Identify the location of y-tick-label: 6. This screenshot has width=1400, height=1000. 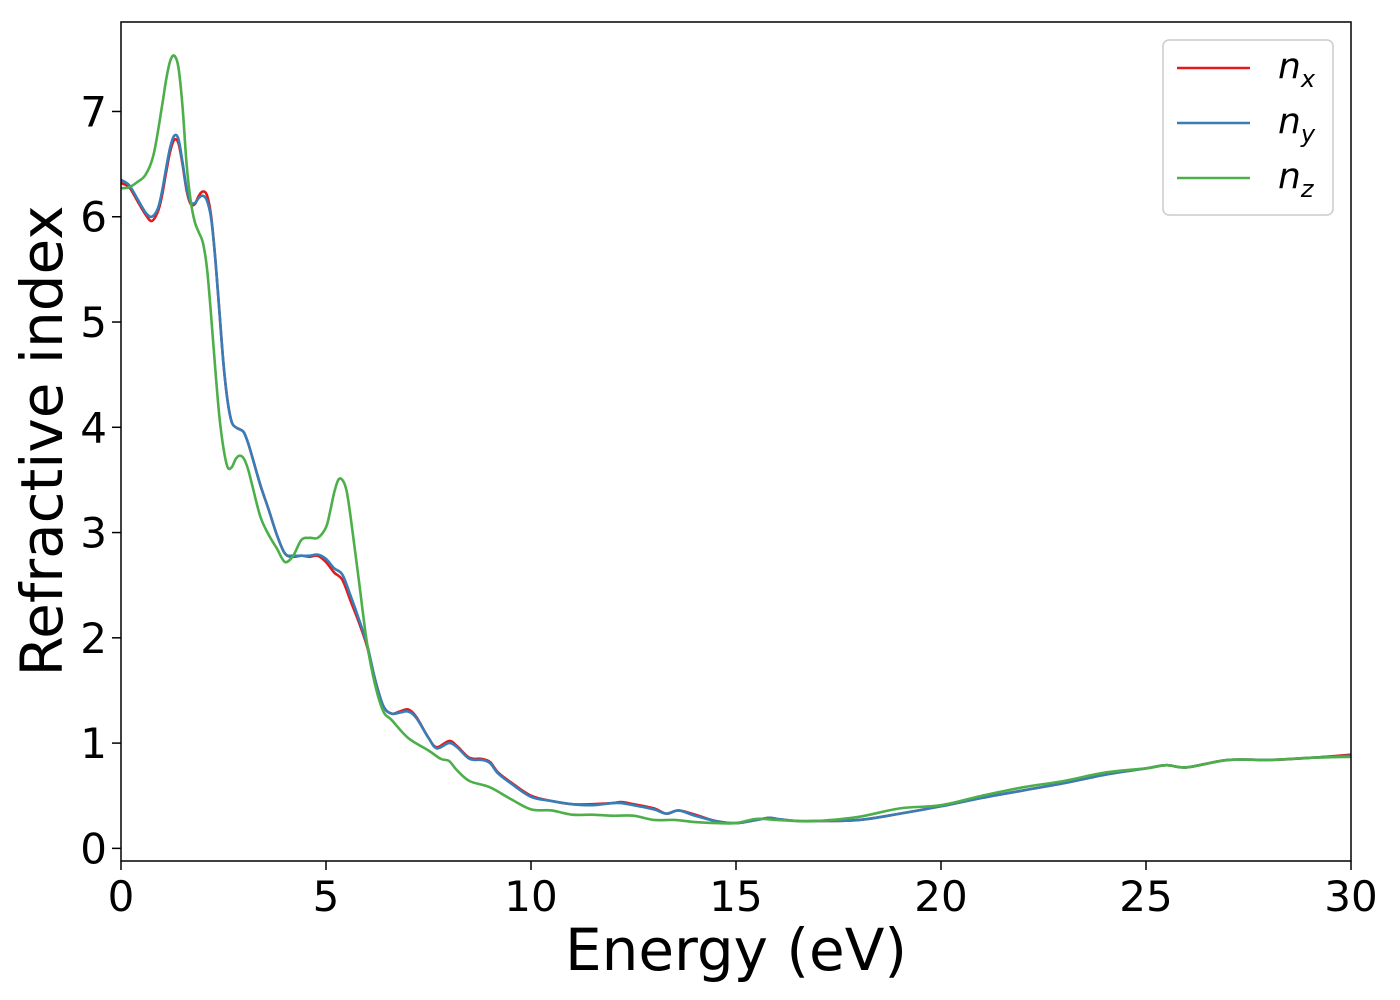
(93, 217).